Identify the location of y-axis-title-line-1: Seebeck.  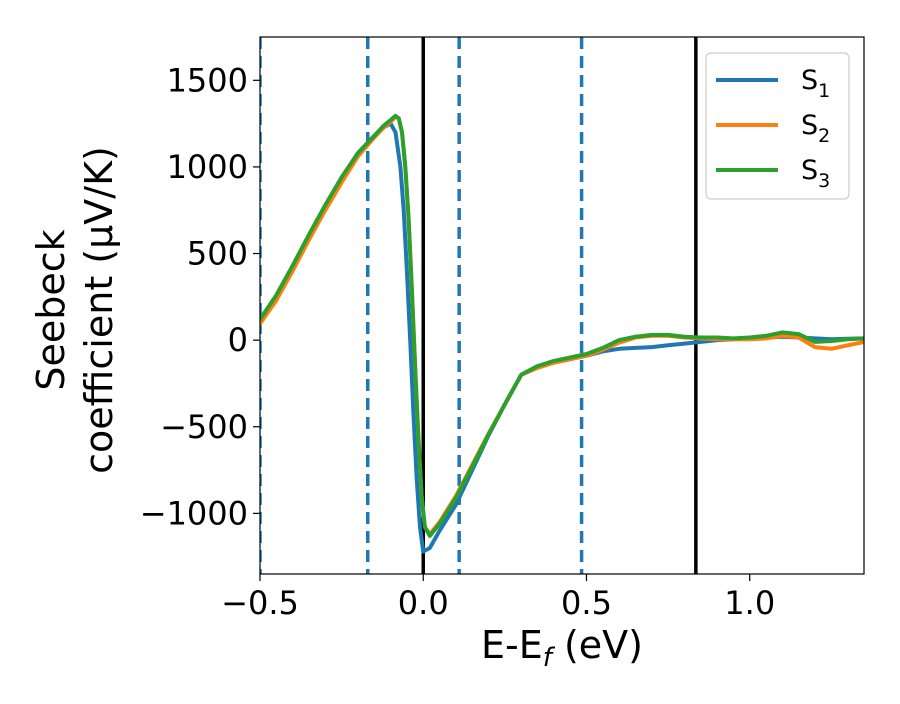
(51, 309).